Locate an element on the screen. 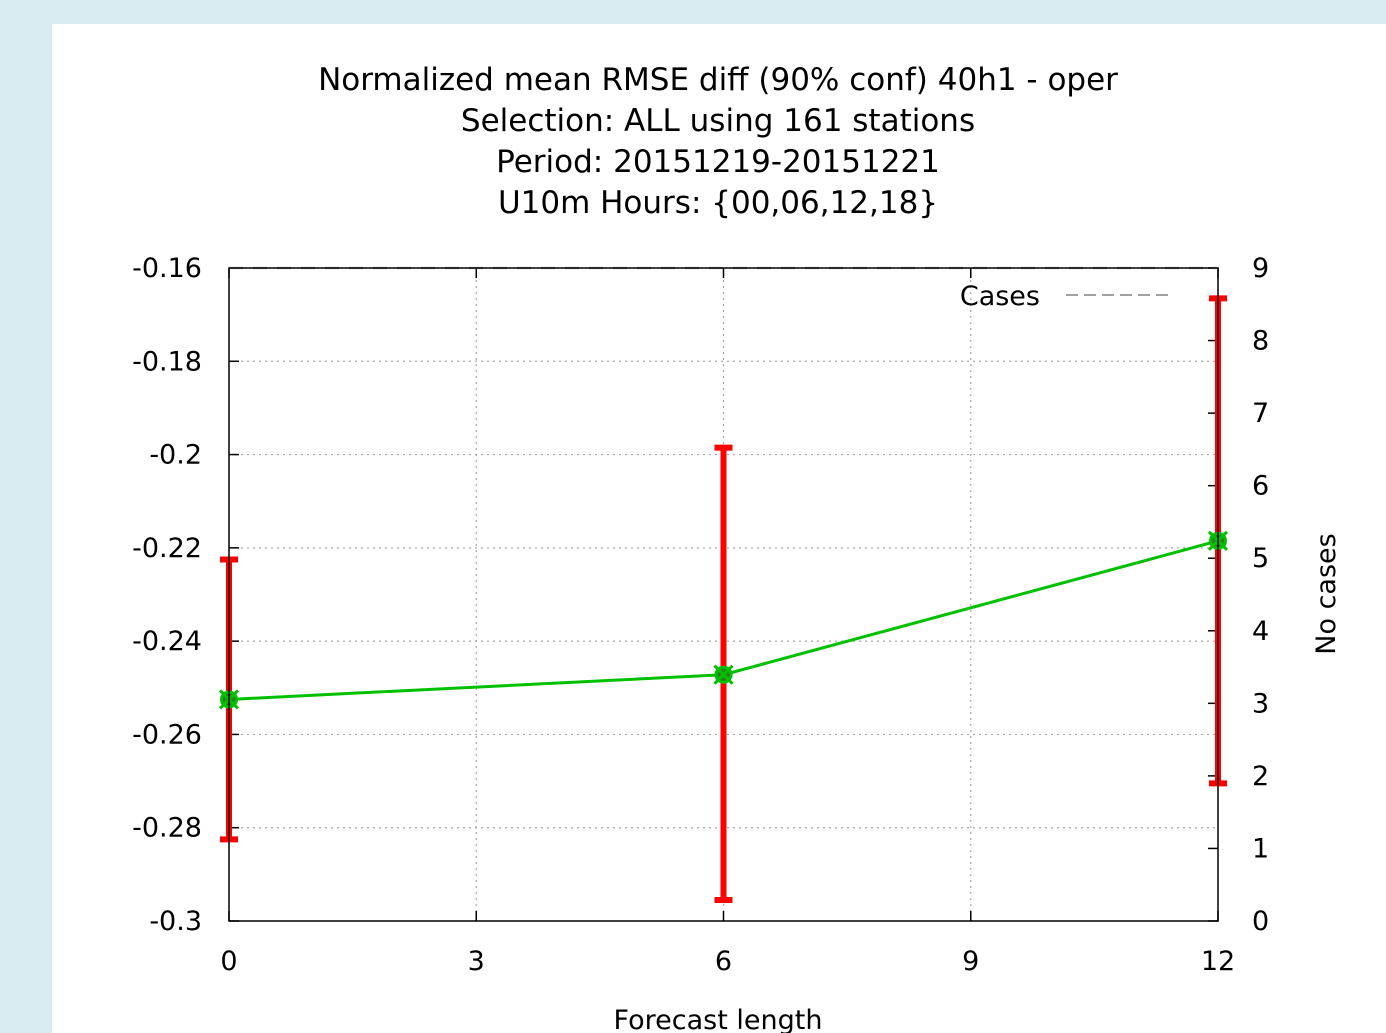  data-point is located at coordinates (723, 674).